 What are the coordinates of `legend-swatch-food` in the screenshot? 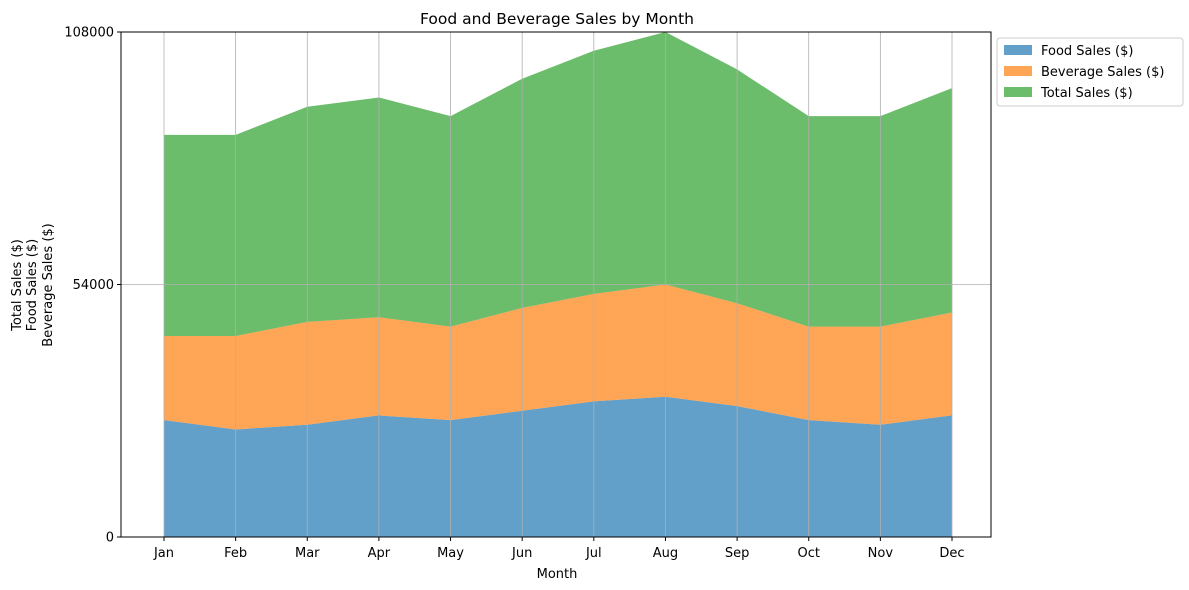 It's located at (1018, 50).